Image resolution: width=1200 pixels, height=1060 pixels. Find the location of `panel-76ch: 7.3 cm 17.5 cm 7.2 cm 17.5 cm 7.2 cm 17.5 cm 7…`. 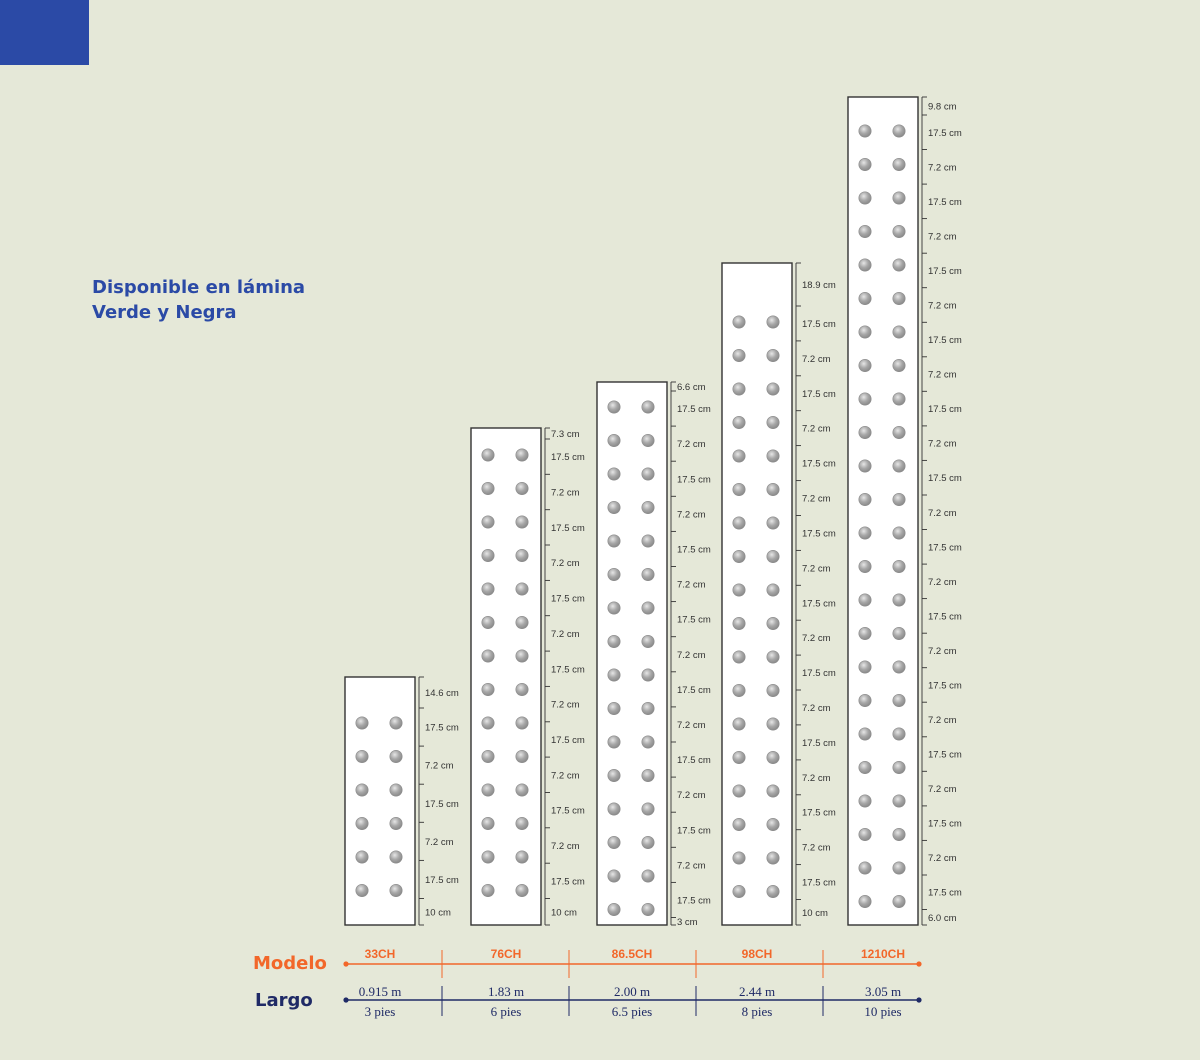

panel-76ch: 7.3 cm 17.5 cm 7.2 cm 17.5 cm 7.2 cm 17.5 cm 7… is located at coordinates (527, 676).